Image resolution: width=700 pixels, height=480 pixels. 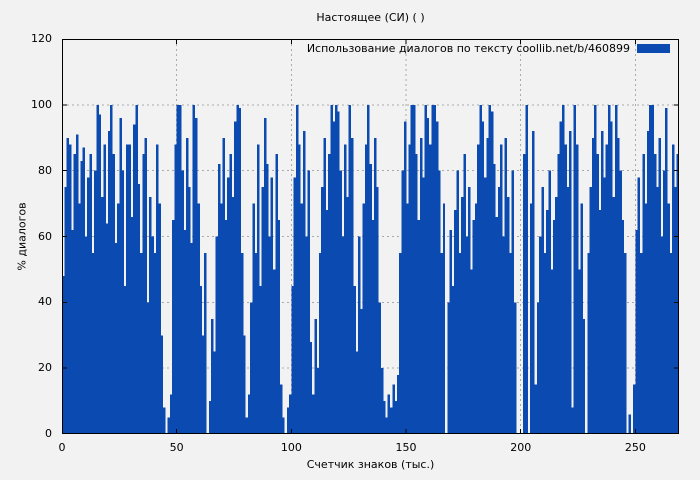 What do you see at coordinates (291, 447) in the screenshot?
I see `x-tick-label: 100` at bounding box center [291, 447].